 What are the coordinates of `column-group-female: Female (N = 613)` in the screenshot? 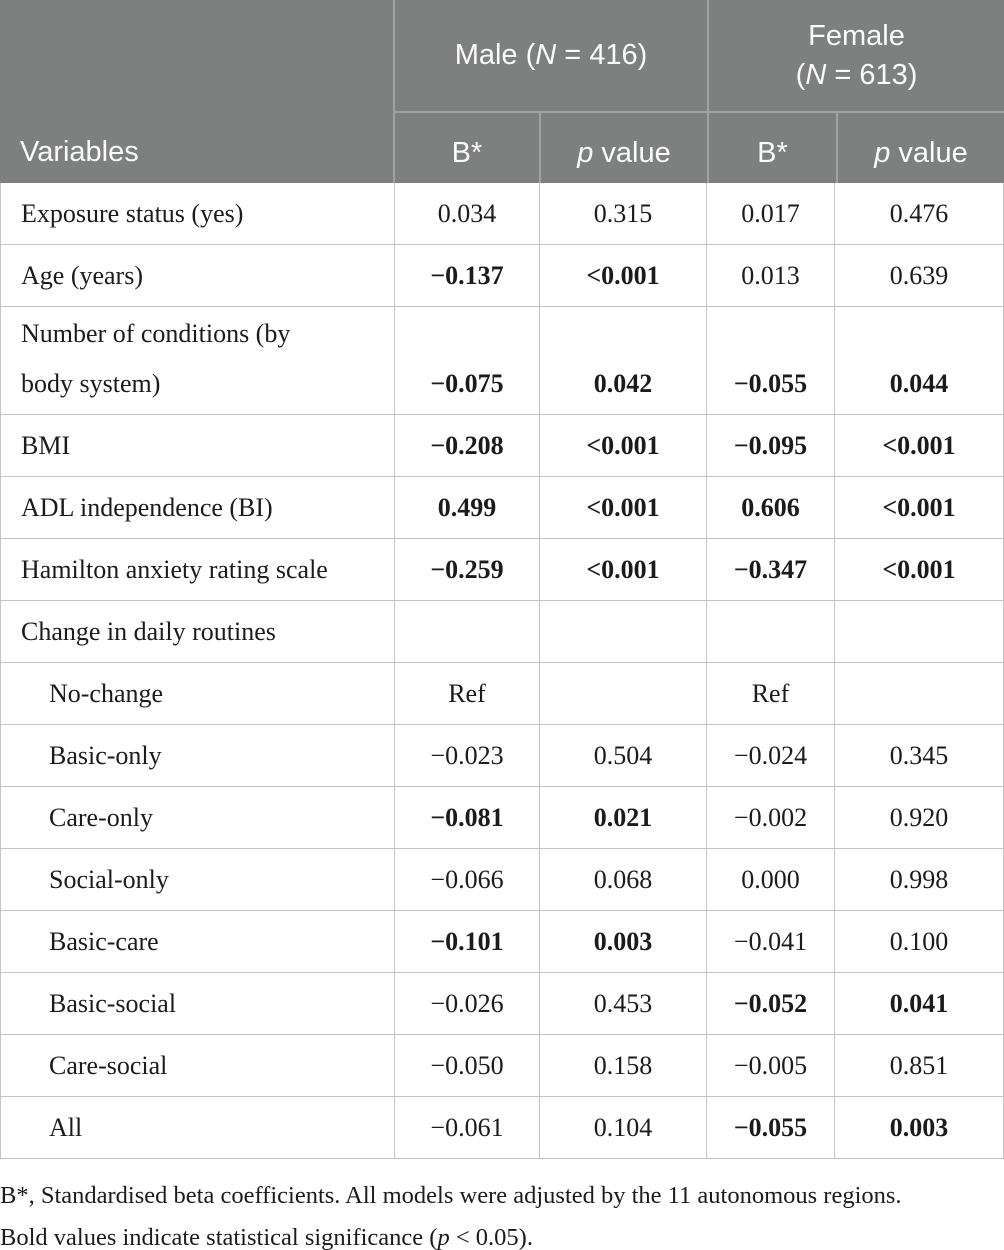 It's located at (856, 55).